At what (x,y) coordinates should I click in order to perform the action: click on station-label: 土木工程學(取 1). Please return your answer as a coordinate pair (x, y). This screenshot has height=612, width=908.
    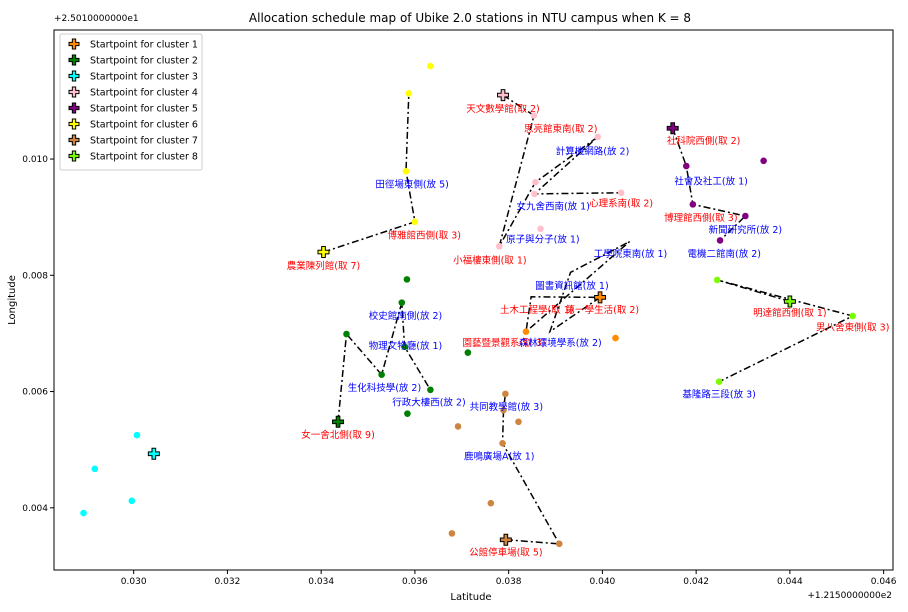
    Looking at the image, I should click on (536, 310).